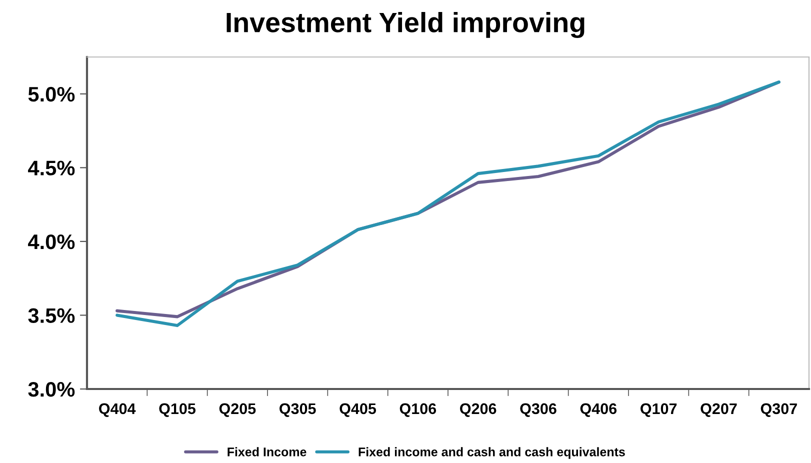  Describe the element at coordinates (177, 410) in the screenshot. I see `x-tick-label: Q105` at that location.